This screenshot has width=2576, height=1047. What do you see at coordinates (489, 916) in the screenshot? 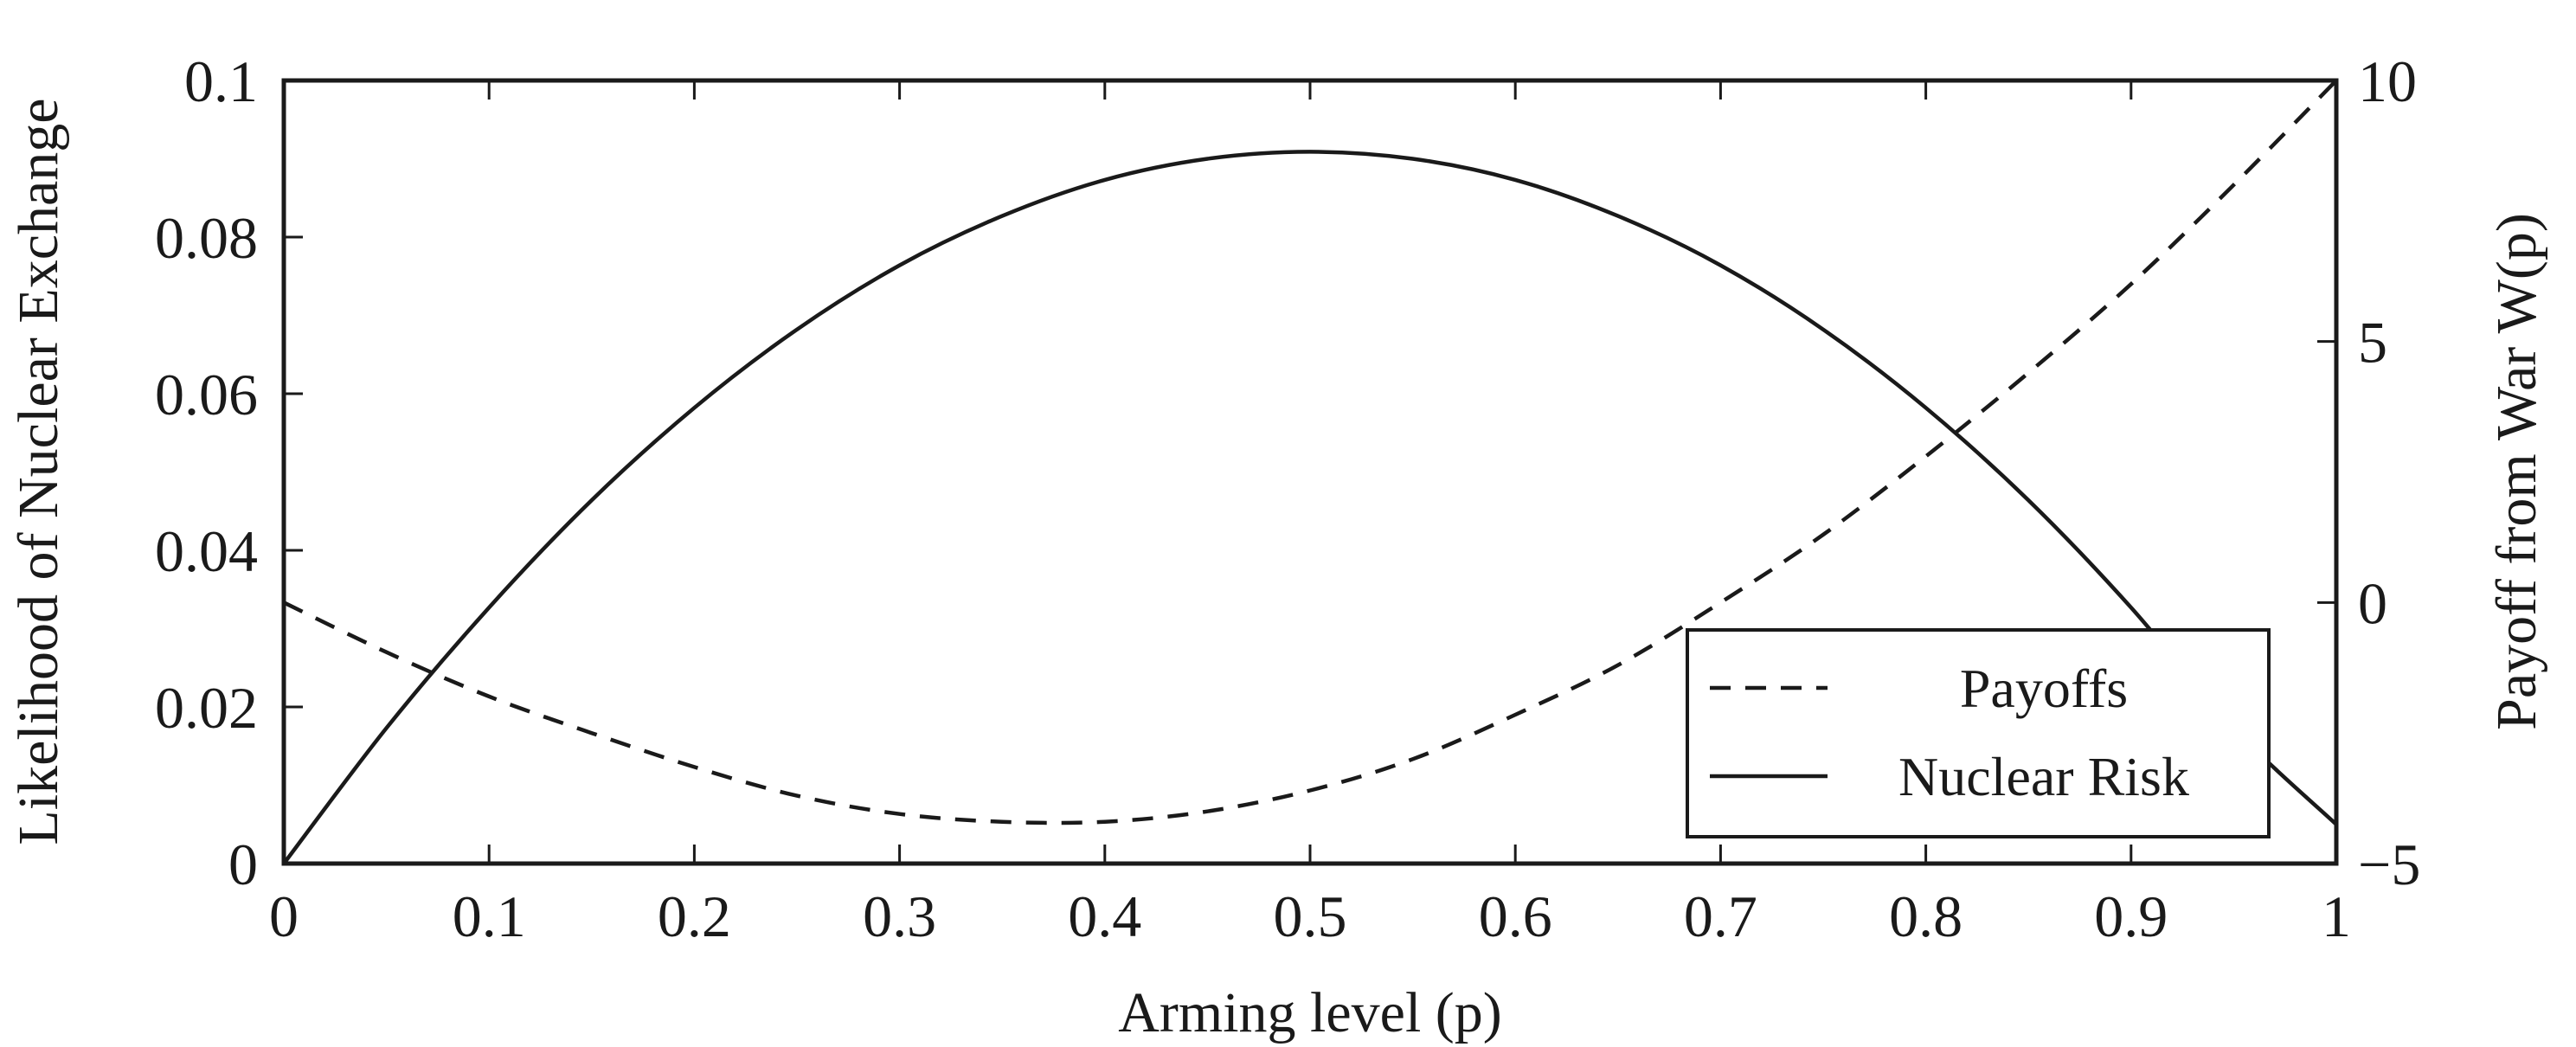
I see `x-tick-label: 0.1` at bounding box center [489, 916].